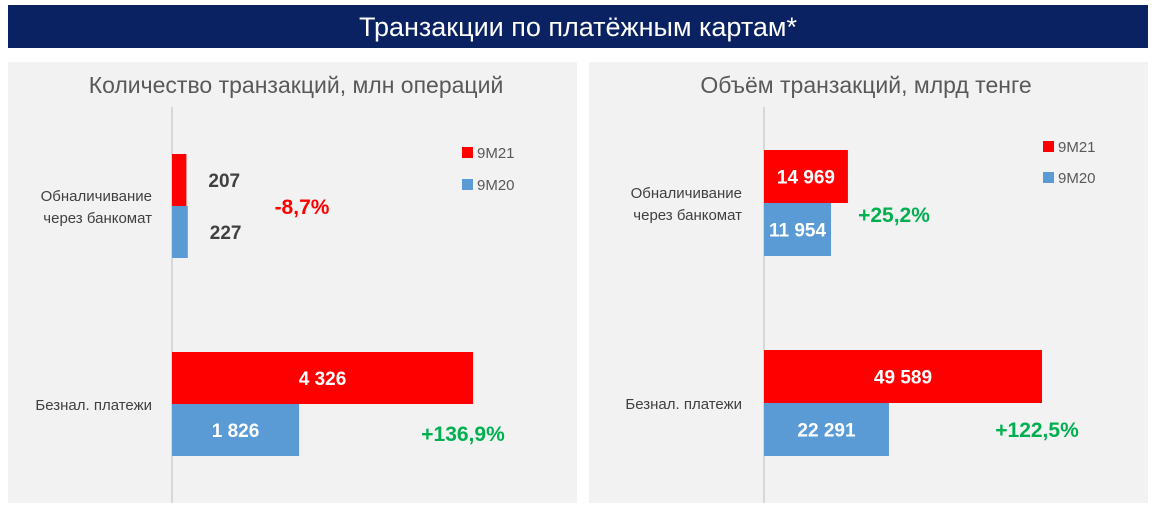 This screenshot has height=513, width=1158. What do you see at coordinates (226, 233) in the screenshot?
I see `data-label: 227` at bounding box center [226, 233].